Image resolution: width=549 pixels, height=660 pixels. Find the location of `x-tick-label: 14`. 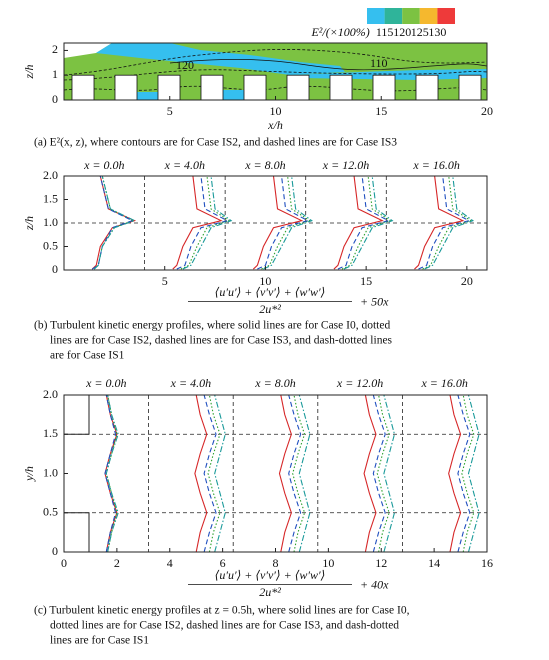

x-tick-label: 14 is located at coordinates (434, 563).